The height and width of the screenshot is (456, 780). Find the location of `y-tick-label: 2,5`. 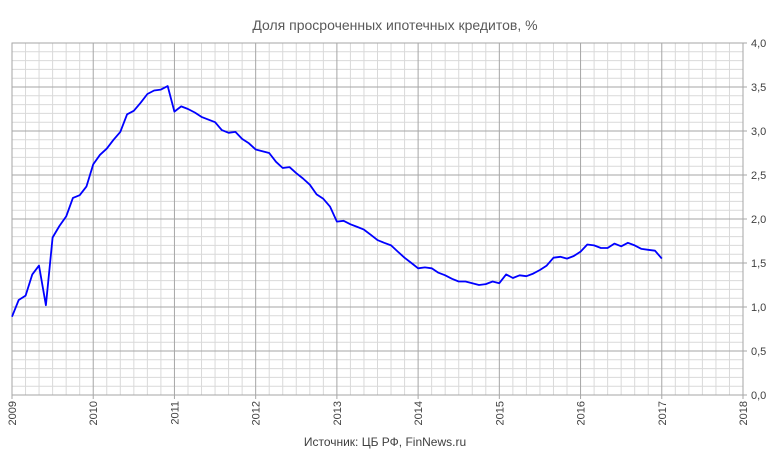

y-tick-label: 2,5 is located at coordinates (758, 176).